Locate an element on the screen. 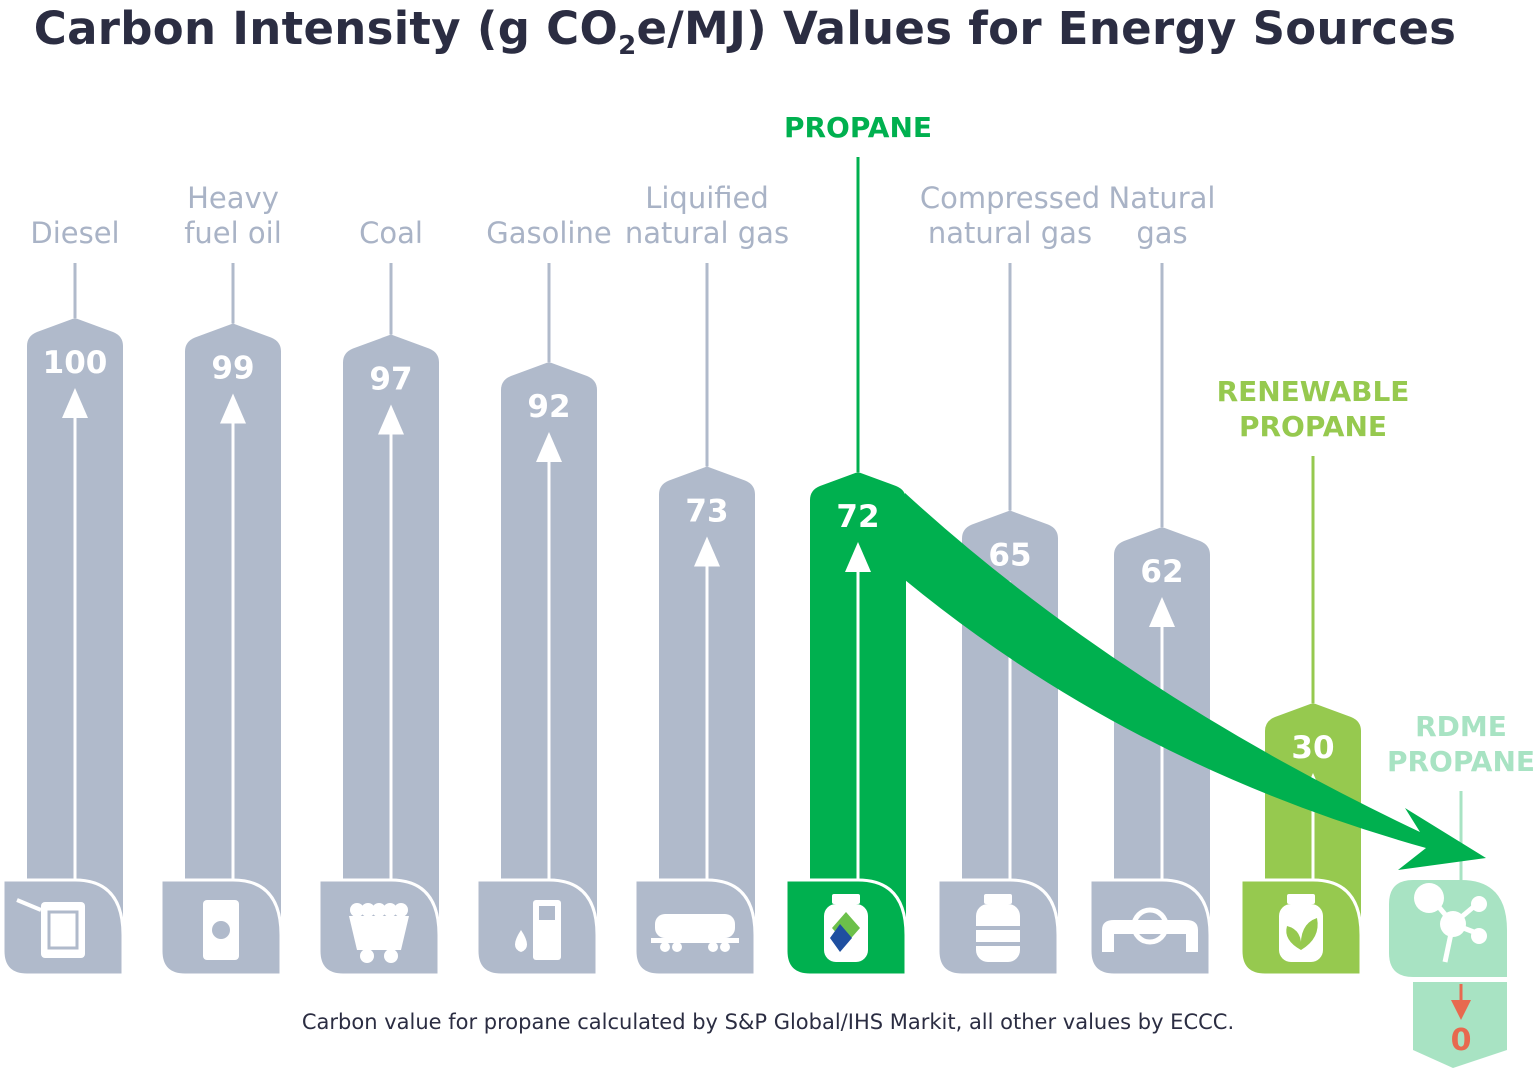 This screenshot has height=1075, width=1536. barrel-drop is located at coordinates (221, 930).